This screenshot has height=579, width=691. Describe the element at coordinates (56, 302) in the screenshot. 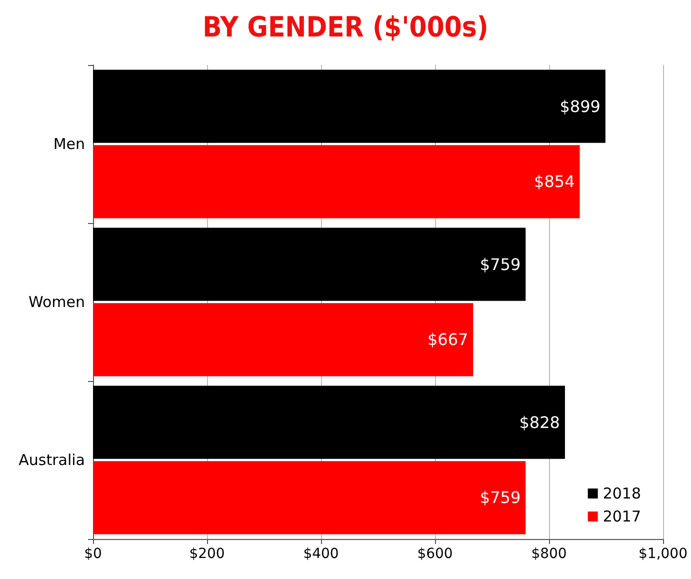

I see `y-tick-label: Women` at that location.